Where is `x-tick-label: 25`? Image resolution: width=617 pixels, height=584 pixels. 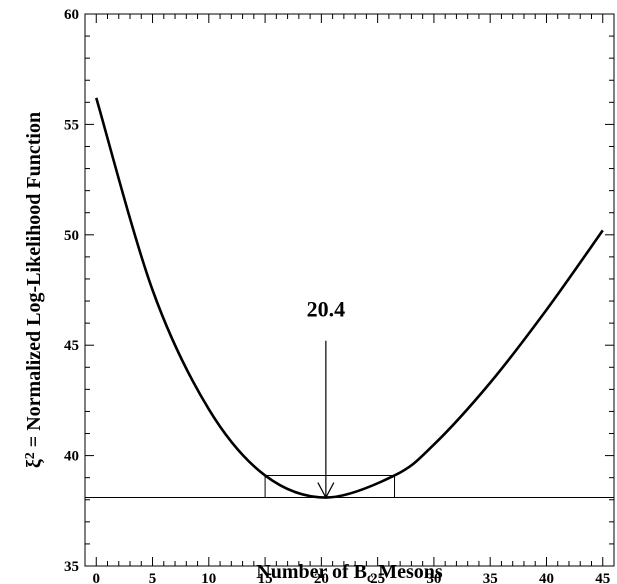 x-tick-label: 25 is located at coordinates (377, 577).